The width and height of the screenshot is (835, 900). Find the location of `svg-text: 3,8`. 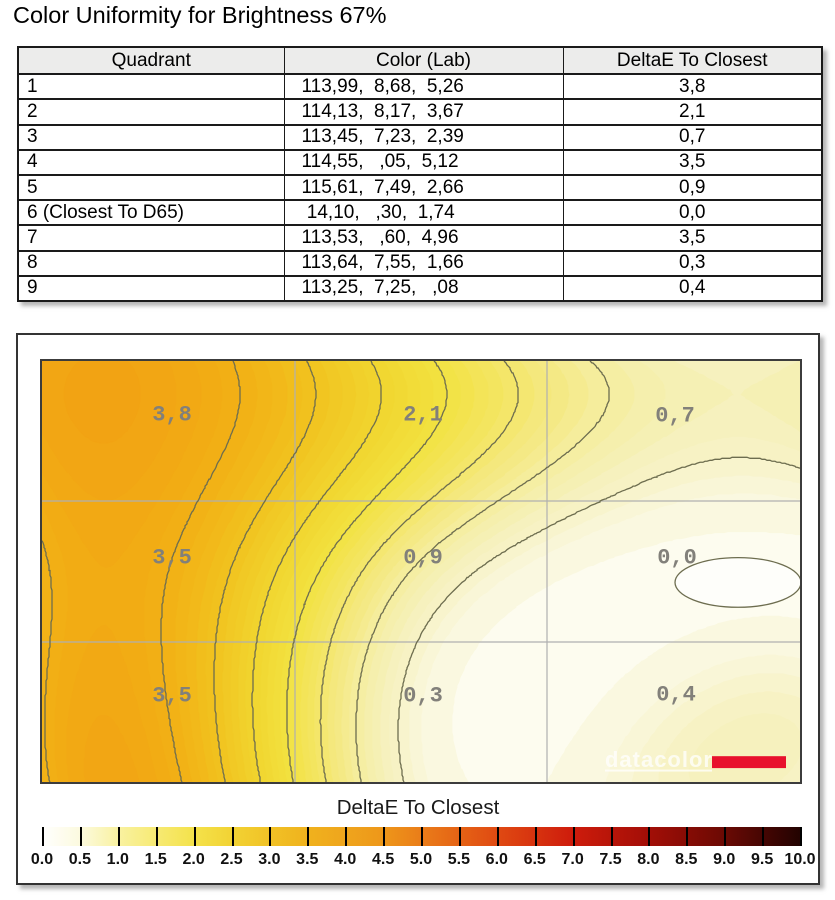

svg-text: 3,8 is located at coordinates (172, 415).